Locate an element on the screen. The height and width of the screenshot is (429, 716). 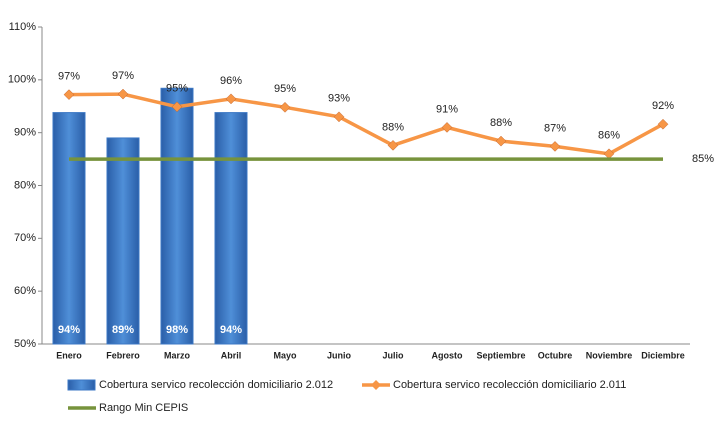
x-tick-label: Febrero is located at coordinates (123, 355).